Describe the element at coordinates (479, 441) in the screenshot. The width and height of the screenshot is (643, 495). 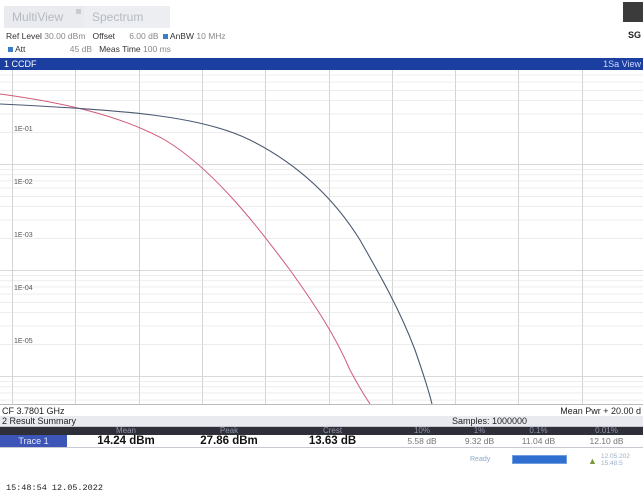
I see `p1-value: 9.32 dB` at that location.